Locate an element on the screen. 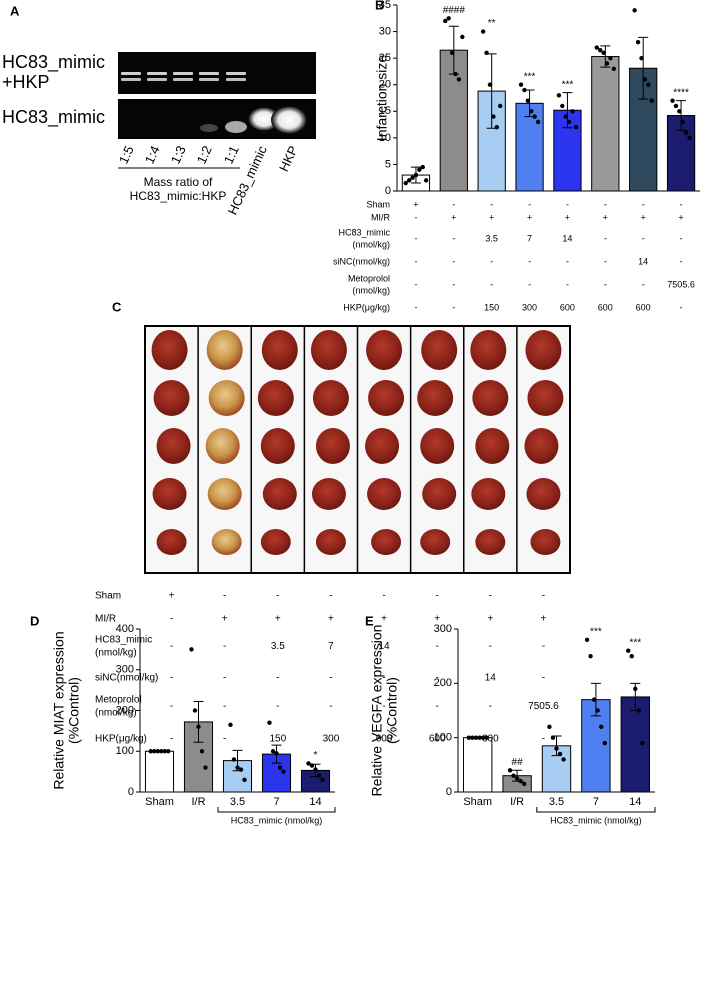  y-tick-label: 5 is located at coordinates (388, 164).